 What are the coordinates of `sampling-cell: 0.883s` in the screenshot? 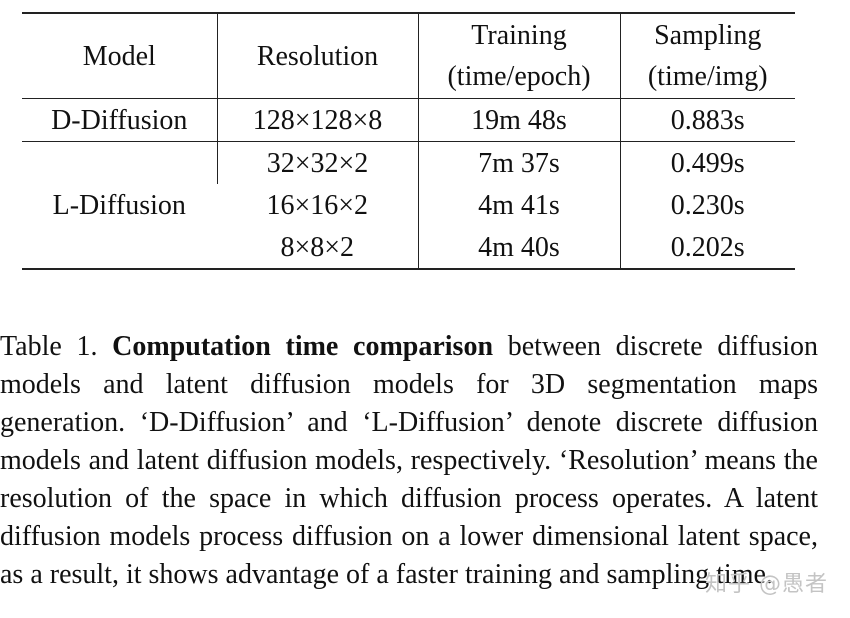 It's located at (707, 120).